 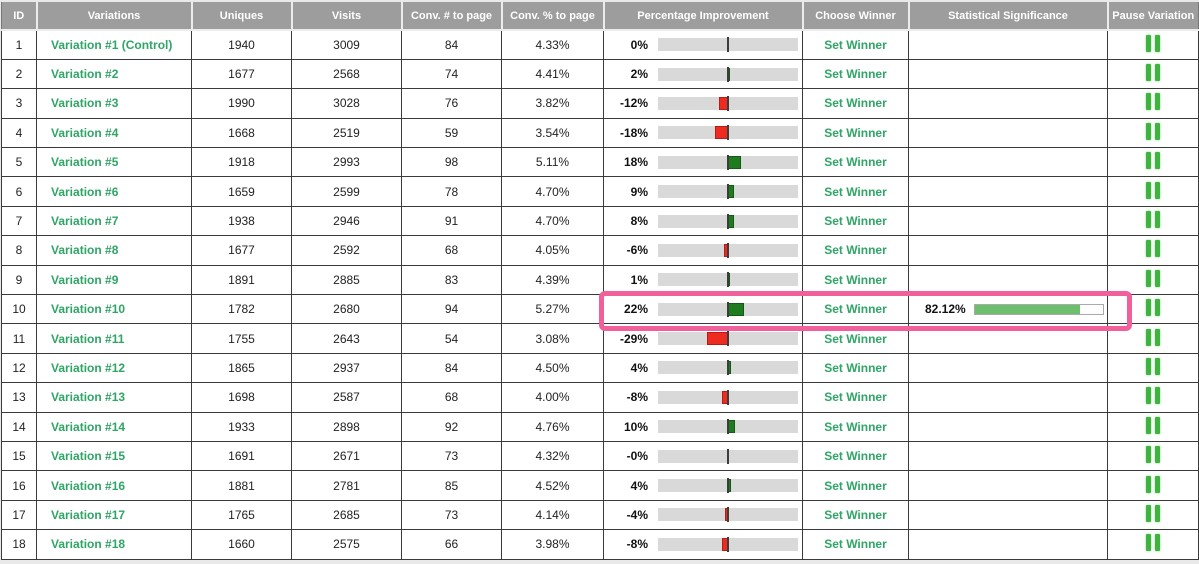 I want to click on variation-link: Variation #12, so click(x=88, y=367).